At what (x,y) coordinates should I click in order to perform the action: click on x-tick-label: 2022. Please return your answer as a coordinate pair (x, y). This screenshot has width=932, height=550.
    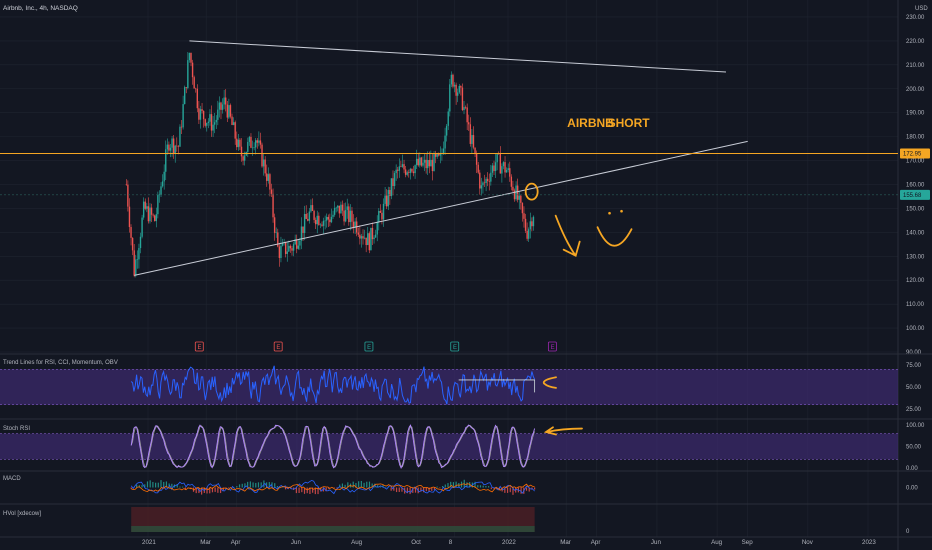
    Looking at the image, I should click on (509, 542).